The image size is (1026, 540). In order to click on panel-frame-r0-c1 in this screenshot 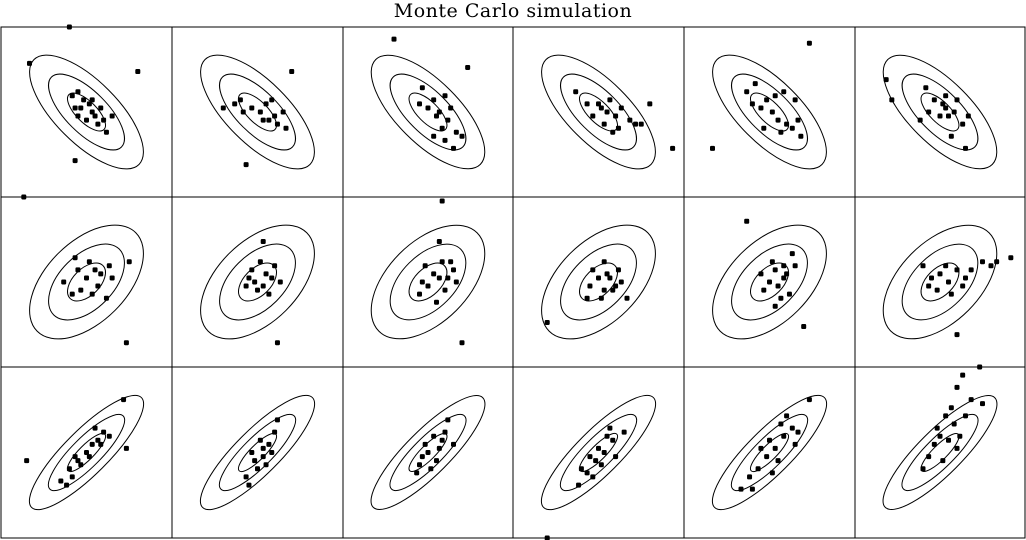, I will do `click(257, 112)`.